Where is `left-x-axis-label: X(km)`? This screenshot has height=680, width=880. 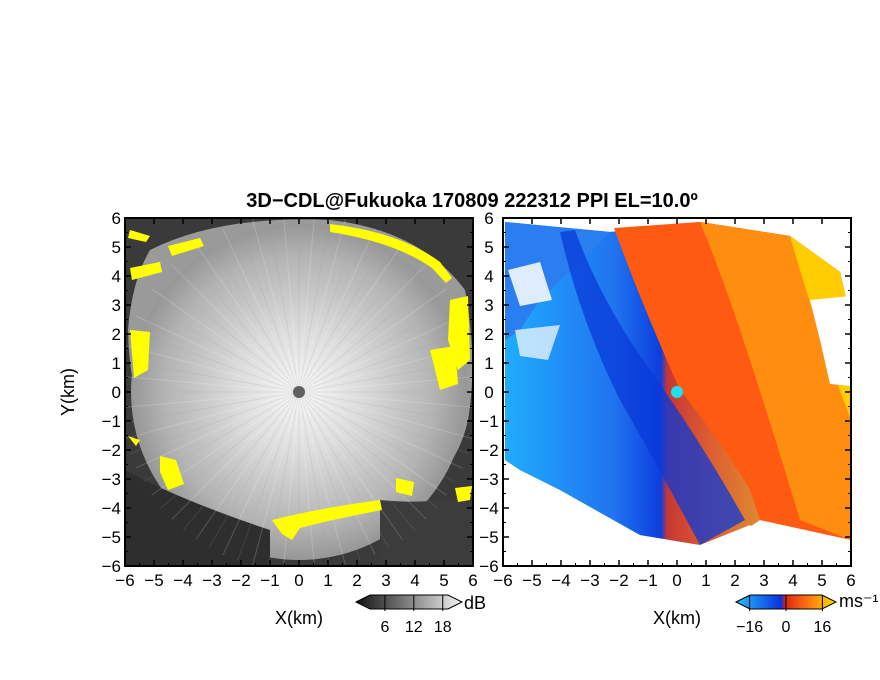 left-x-axis-label: X(km) is located at coordinates (299, 618).